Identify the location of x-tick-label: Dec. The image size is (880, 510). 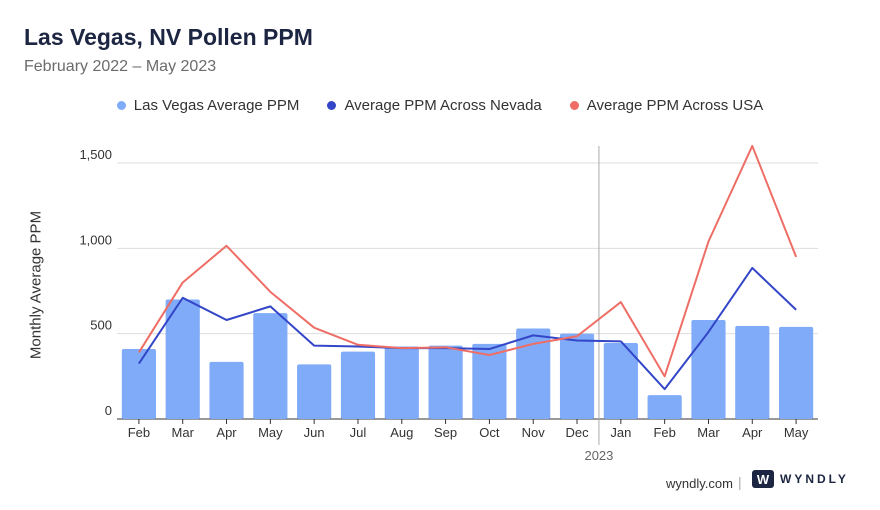
(577, 432).